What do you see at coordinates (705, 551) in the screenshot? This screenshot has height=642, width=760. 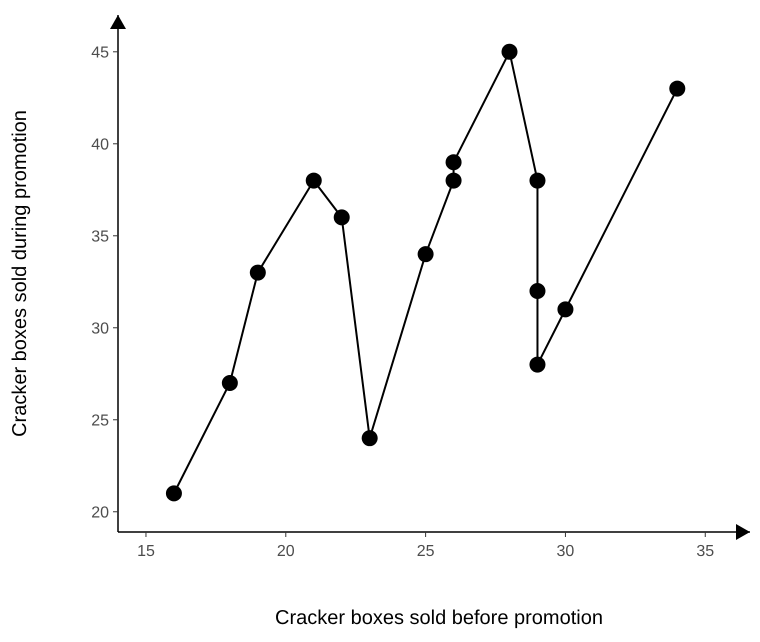 I see `x-tick-label: 35` at bounding box center [705, 551].